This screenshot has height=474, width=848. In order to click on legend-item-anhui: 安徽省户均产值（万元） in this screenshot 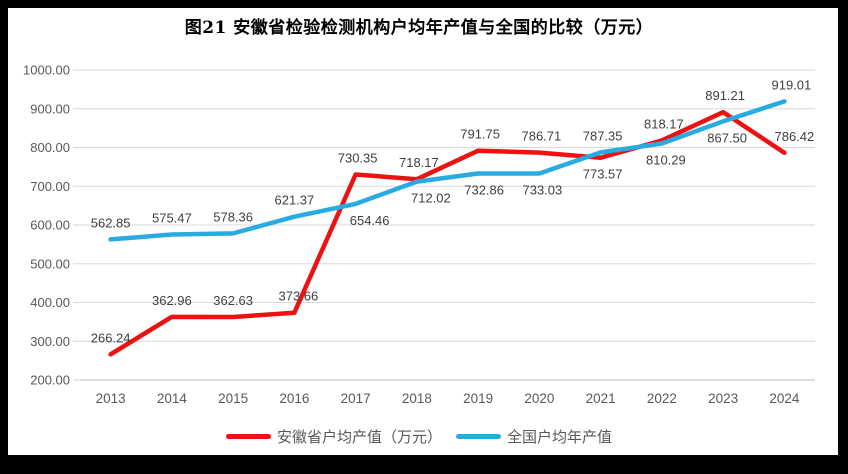, I will do `click(333, 436)`.